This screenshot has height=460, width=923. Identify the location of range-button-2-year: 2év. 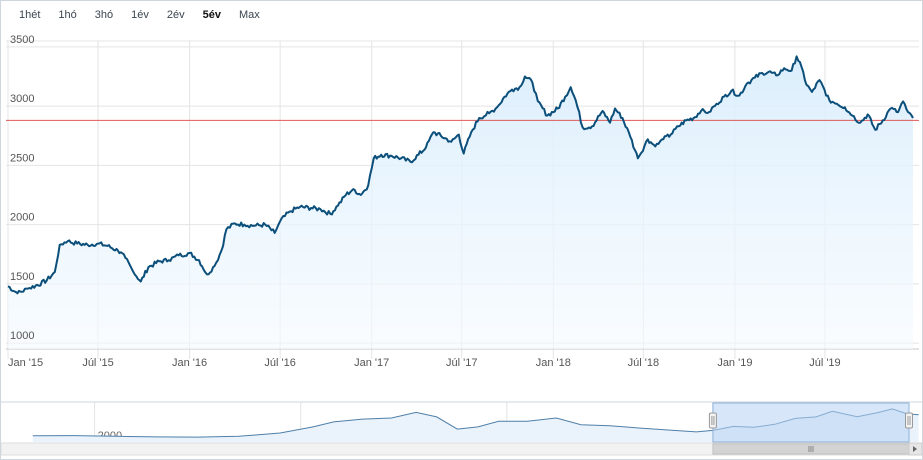
(175, 15).